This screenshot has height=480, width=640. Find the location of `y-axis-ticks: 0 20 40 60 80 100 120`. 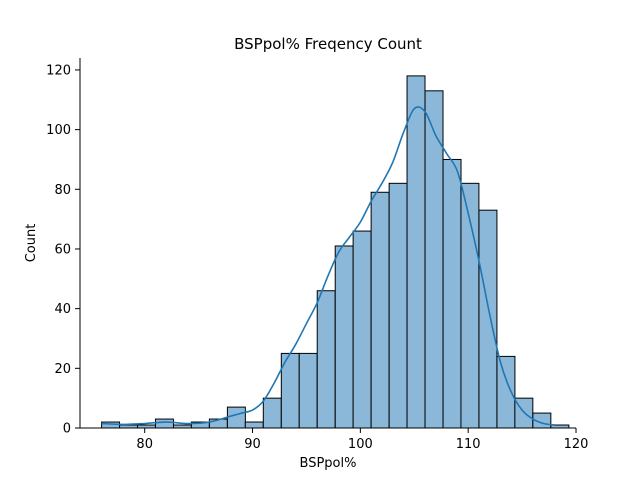

y-axis-ticks: 0 20 40 60 80 100 120 is located at coordinates (63, 250).